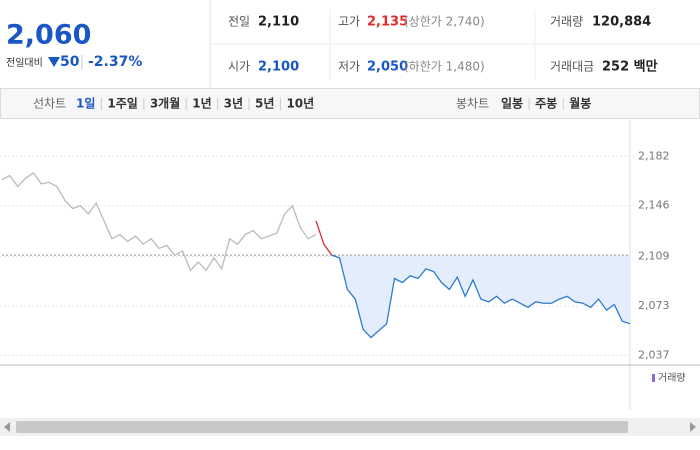  I want to click on area, so click(480, 296).